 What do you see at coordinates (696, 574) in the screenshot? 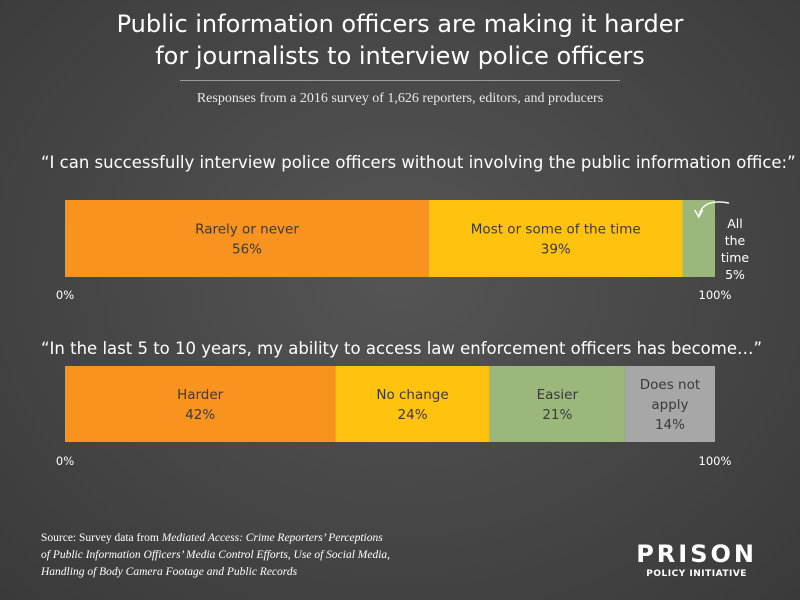
I see `logo-wordmark-bottom: POLICY INITIATIVE` at bounding box center [696, 574].